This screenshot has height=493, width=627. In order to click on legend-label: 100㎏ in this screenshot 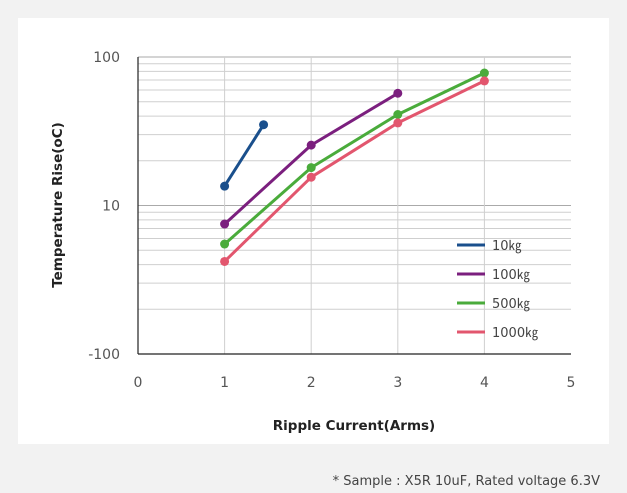, I will do `click(511, 275)`.